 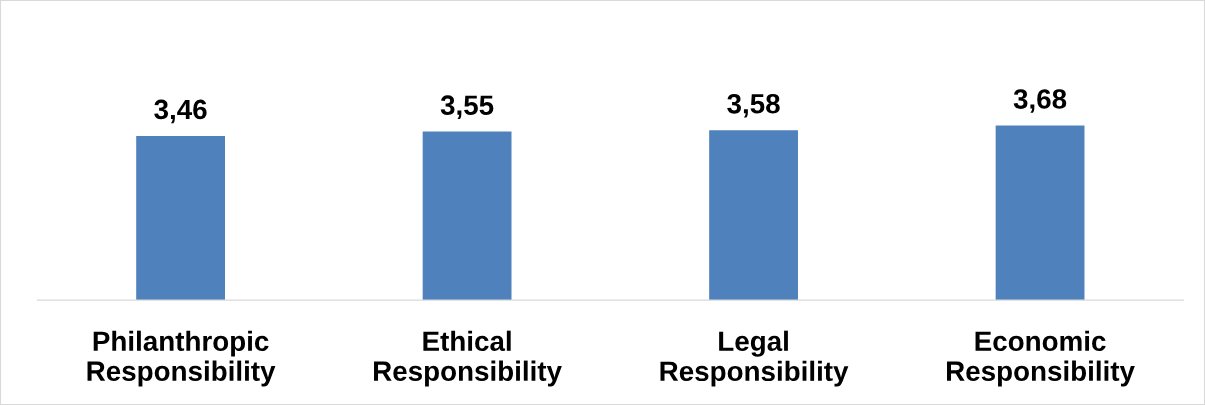 I want to click on x-tick-label: Legal Responsibility, so click(x=754, y=358).